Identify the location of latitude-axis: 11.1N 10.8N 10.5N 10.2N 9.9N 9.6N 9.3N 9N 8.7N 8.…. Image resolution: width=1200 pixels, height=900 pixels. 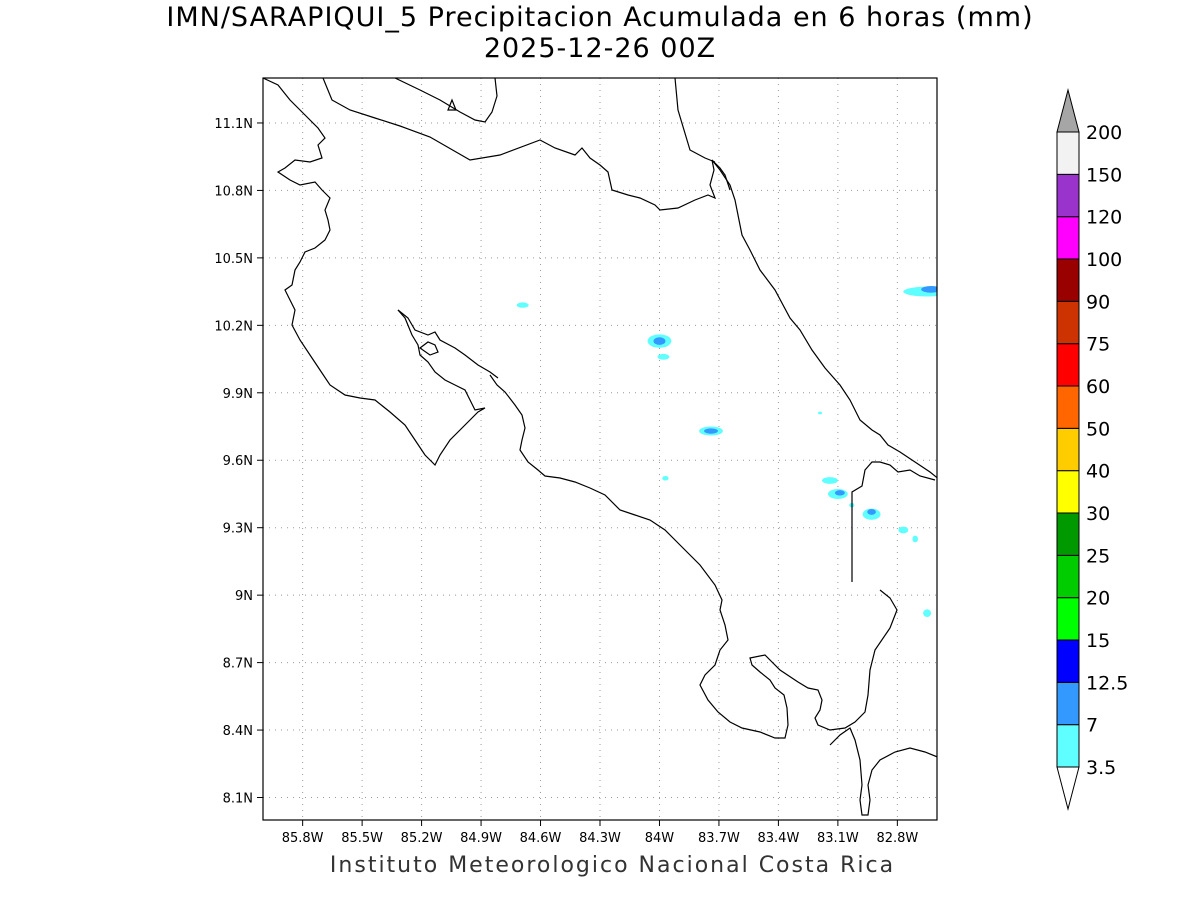
(238, 462).